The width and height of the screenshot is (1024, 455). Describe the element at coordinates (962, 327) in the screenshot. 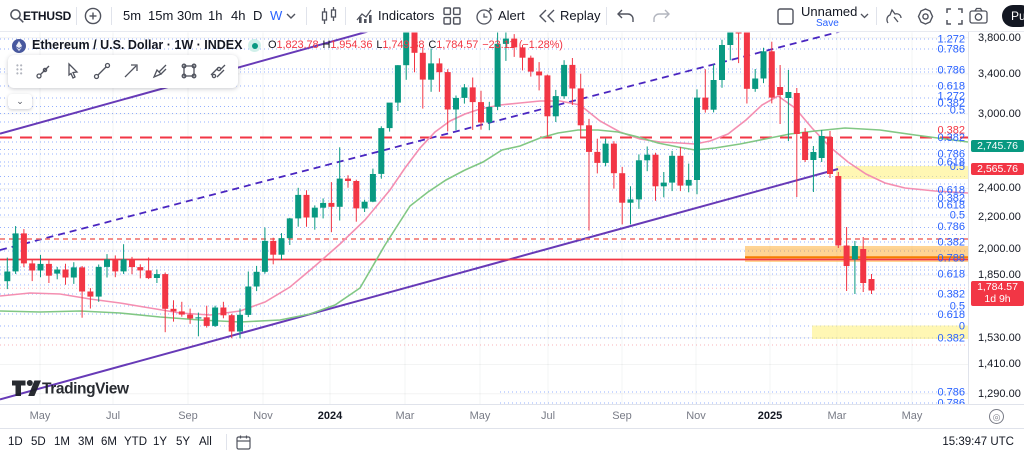

I see `svg-text: 0` at that location.